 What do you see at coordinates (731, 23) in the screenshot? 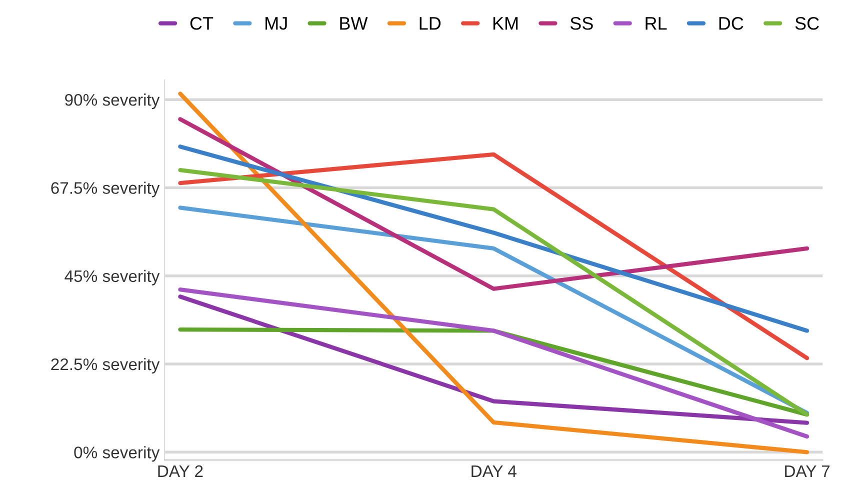
I see `legend-label: DC` at bounding box center [731, 23].